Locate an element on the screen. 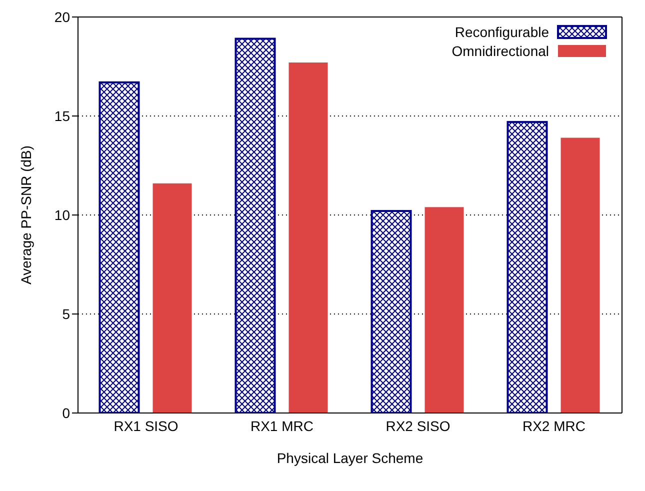  x-tick-label: RX2 MRC is located at coordinates (554, 426).